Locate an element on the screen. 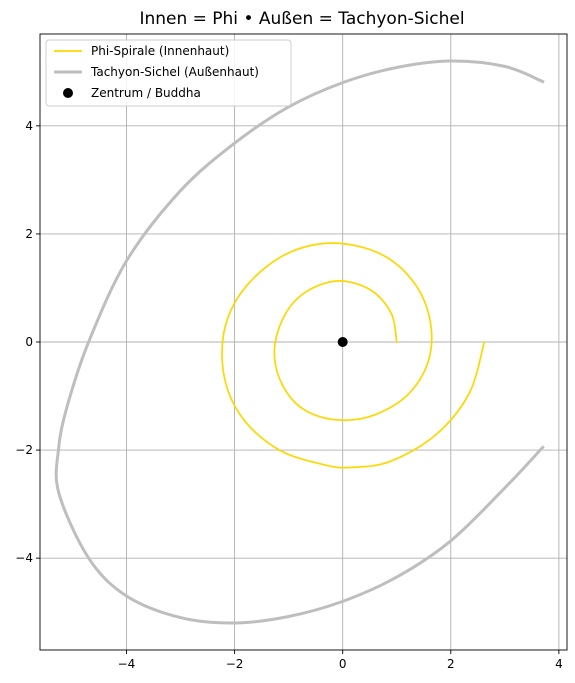 The image size is (575, 683). x-tick-label: 0 is located at coordinates (343, 664).